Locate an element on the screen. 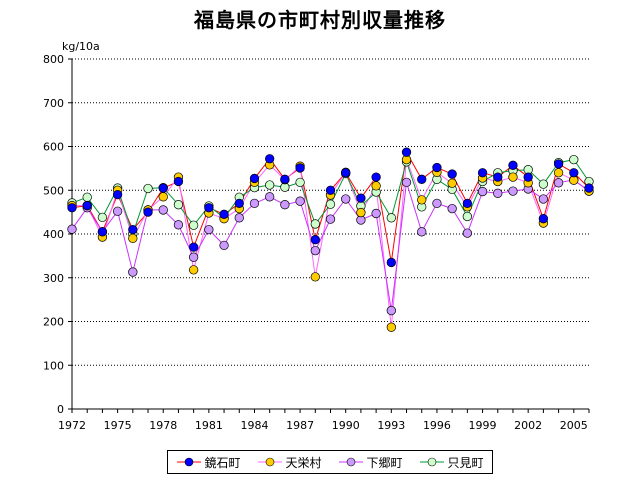  legend-item-shimogo: 下郷町 is located at coordinates (370, 462).